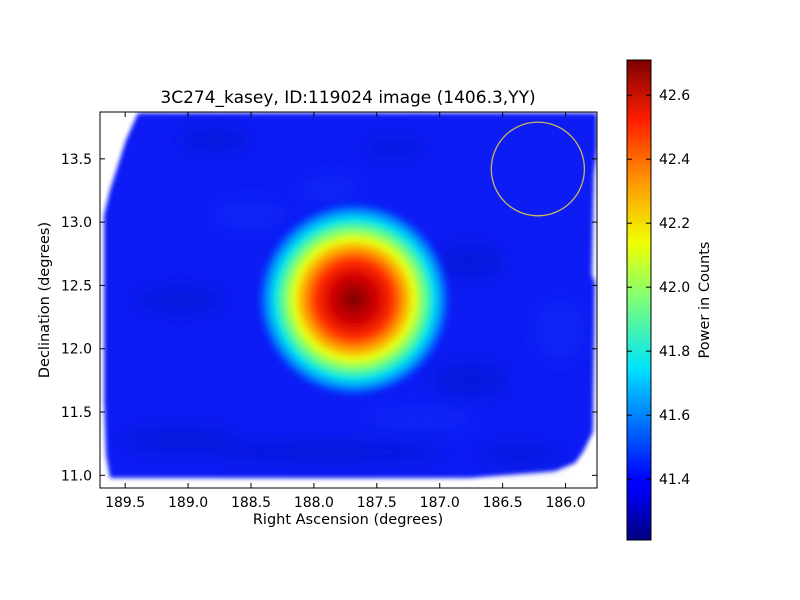  I want to click on y-tick-label: 13.0, so click(76, 223).